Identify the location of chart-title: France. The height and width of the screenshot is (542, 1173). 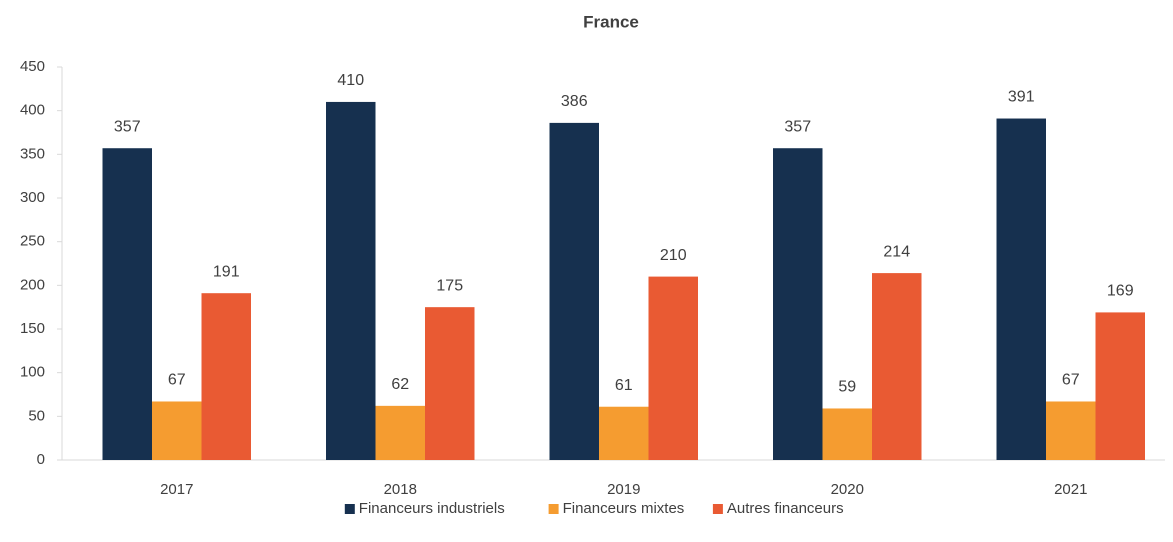
(611, 21).